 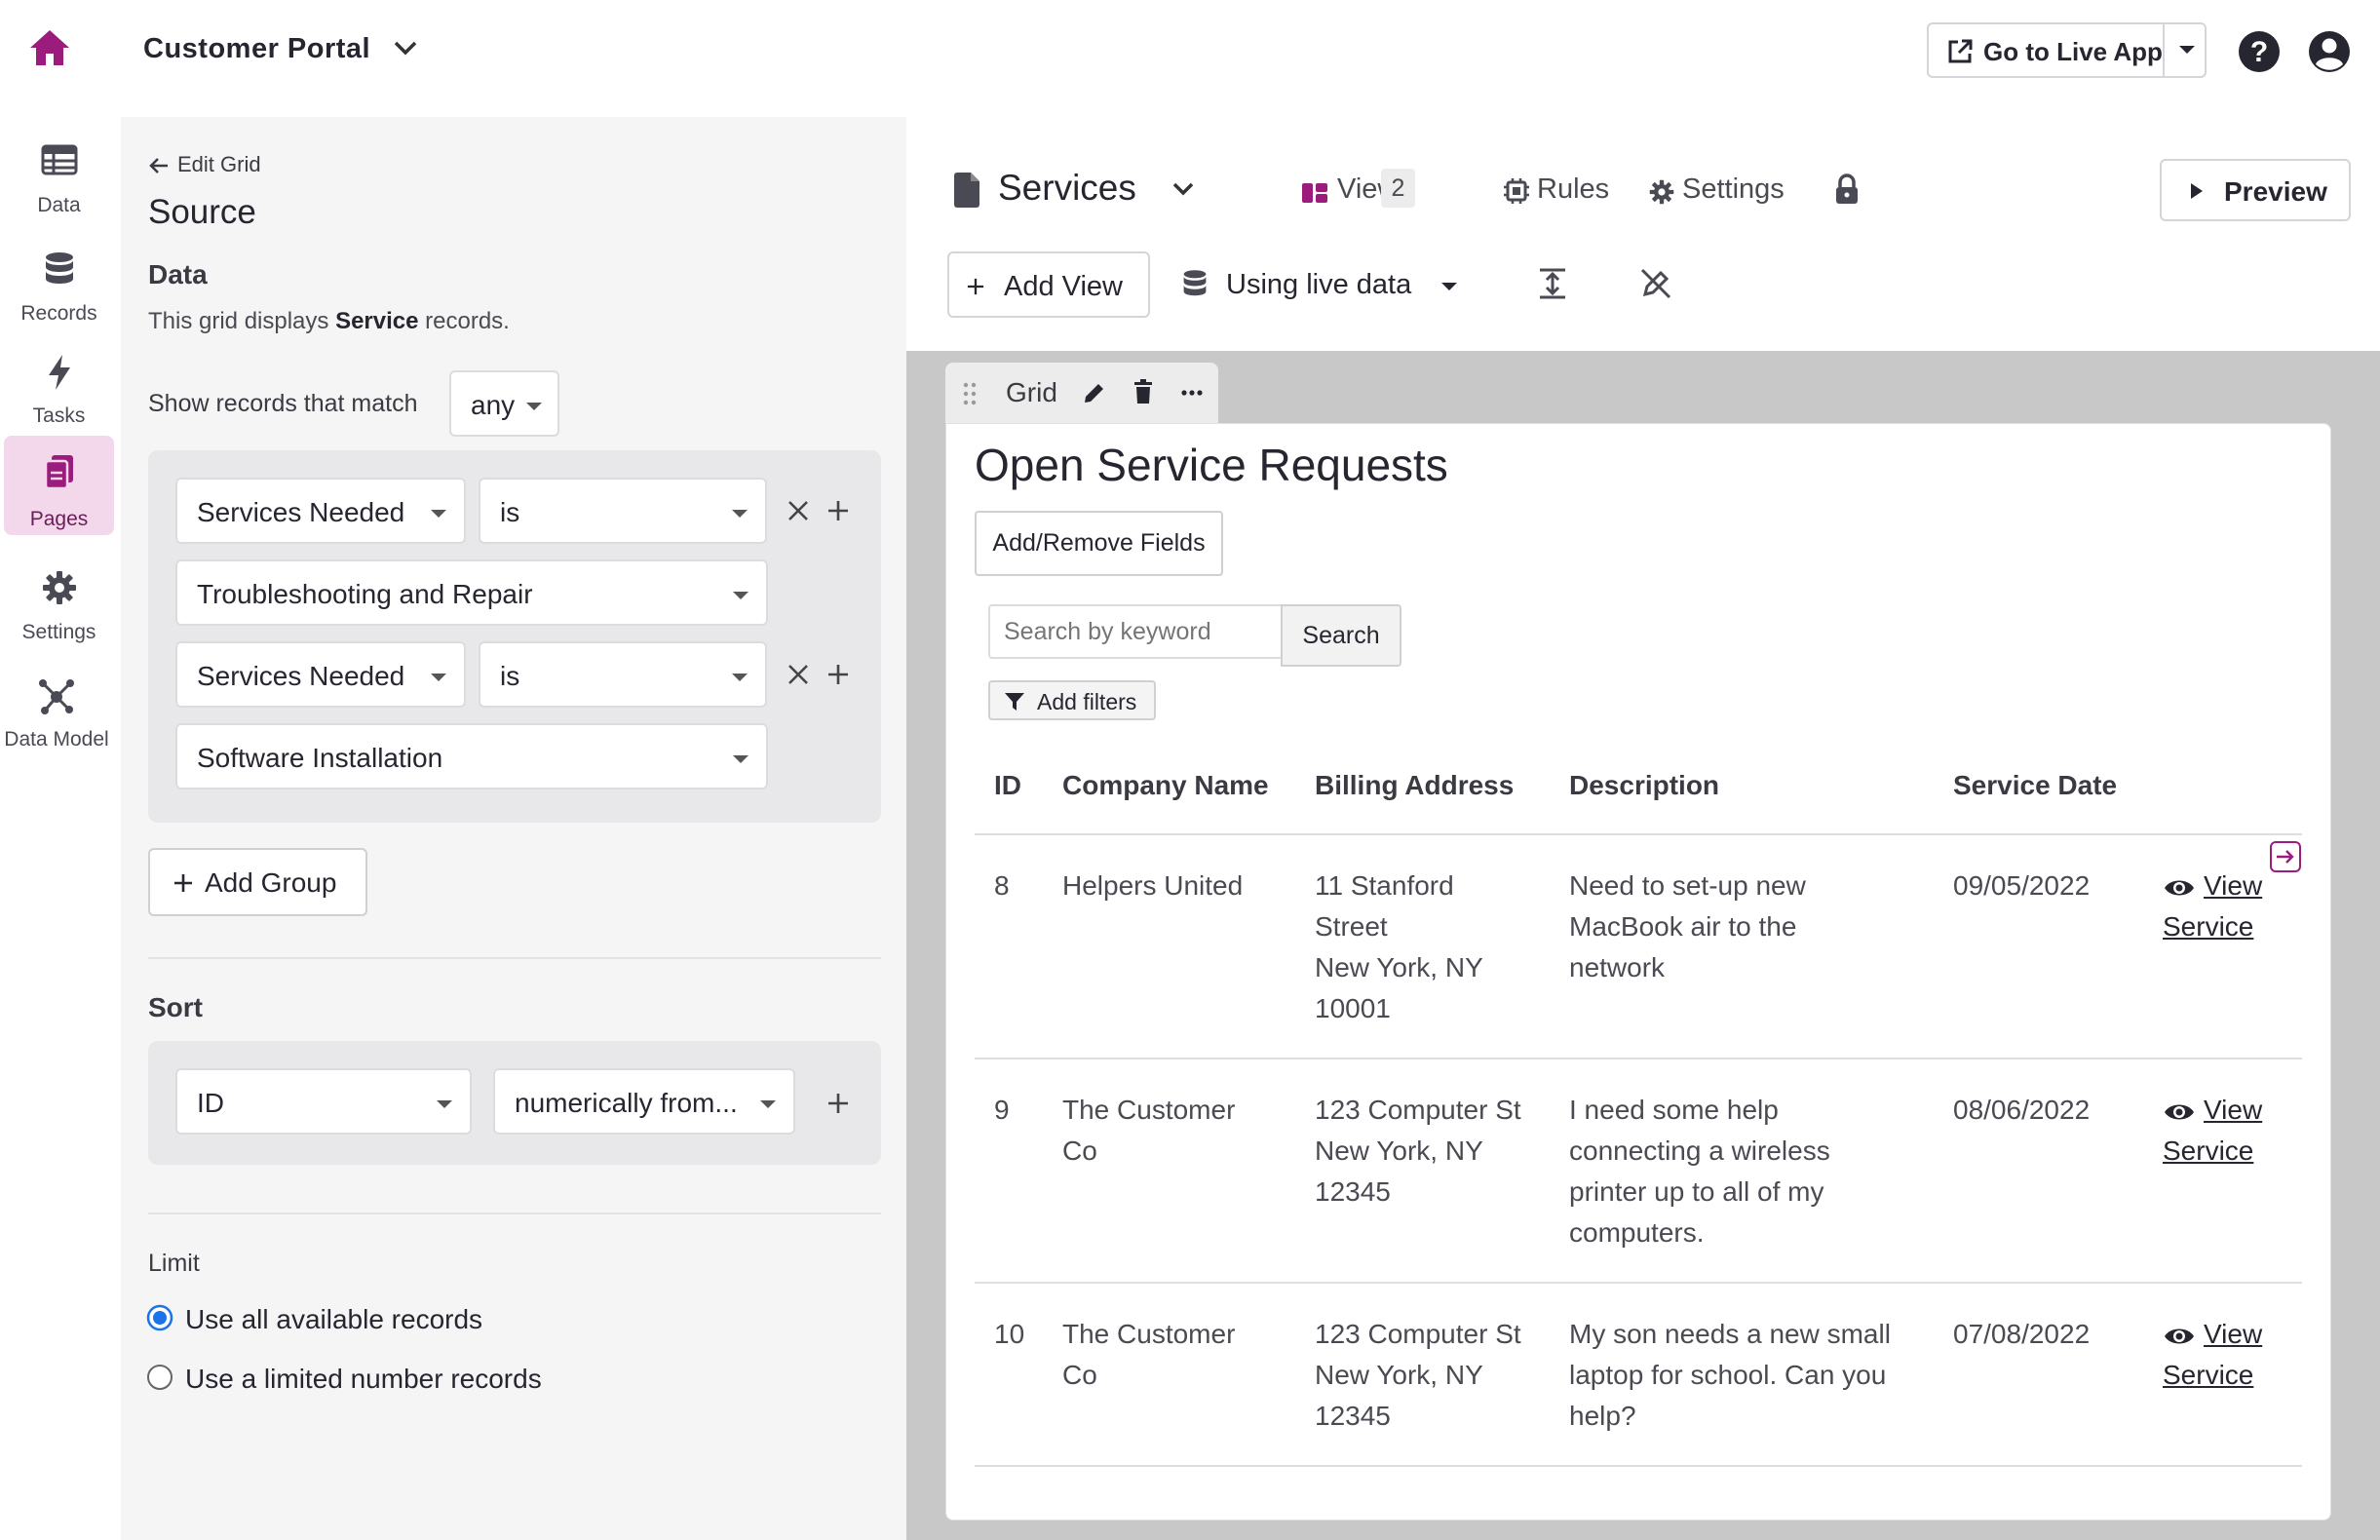 I want to click on sort-field-select: ID, so click(x=323, y=1101).